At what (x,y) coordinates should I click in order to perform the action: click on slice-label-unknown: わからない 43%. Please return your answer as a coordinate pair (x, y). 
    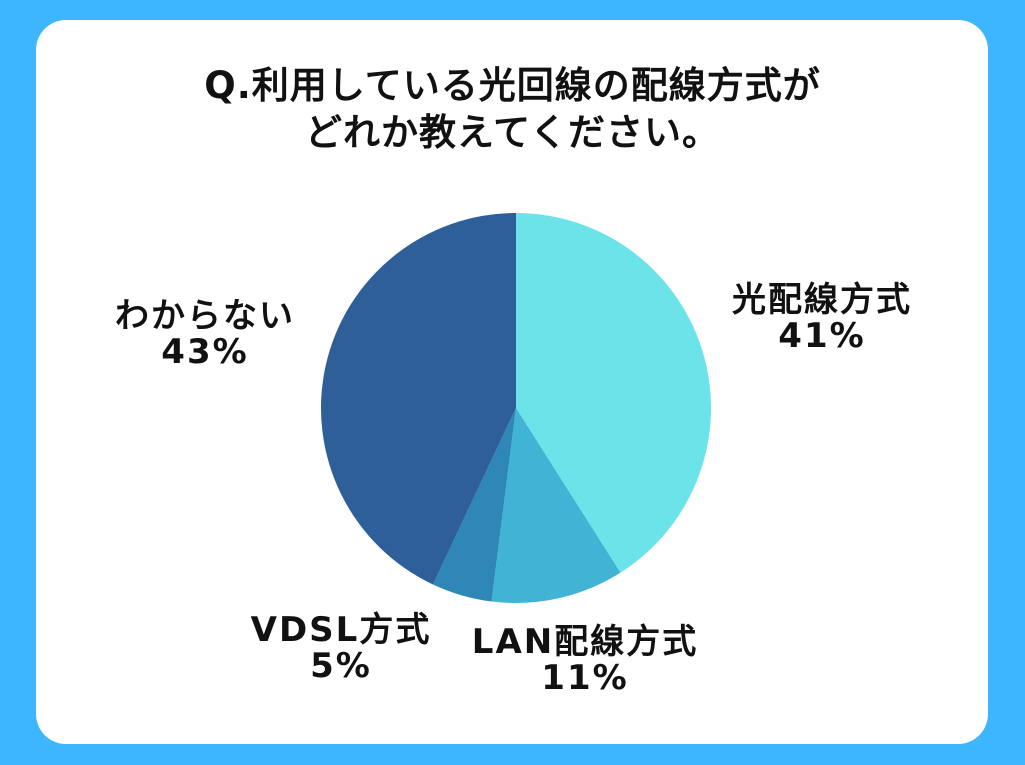
    Looking at the image, I should click on (205, 334).